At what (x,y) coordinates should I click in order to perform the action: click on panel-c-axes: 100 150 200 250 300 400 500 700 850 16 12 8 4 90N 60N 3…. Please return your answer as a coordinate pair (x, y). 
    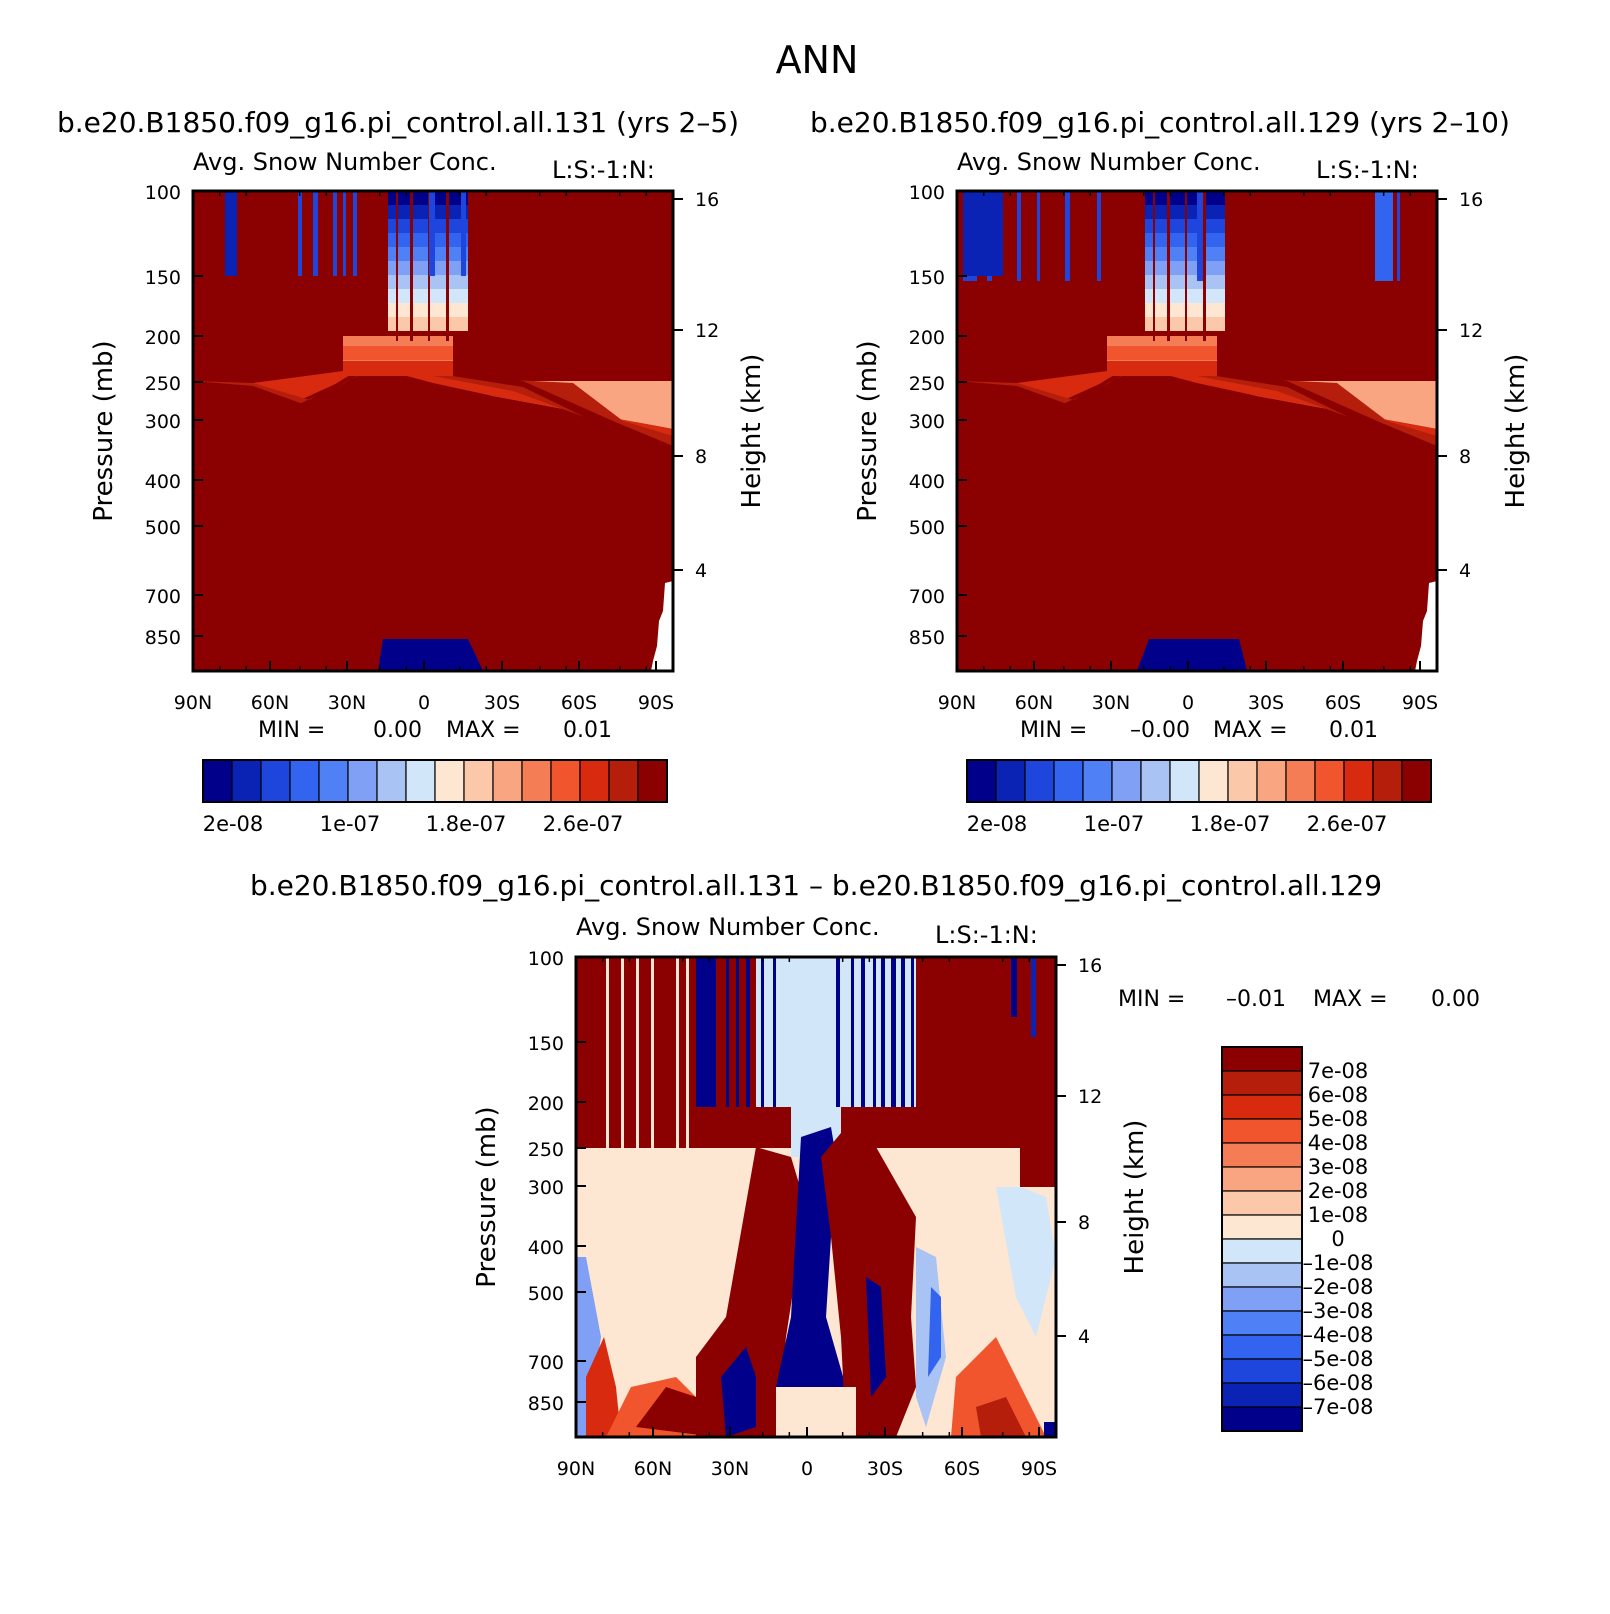
    Looking at the image, I should click on (815, 1214).